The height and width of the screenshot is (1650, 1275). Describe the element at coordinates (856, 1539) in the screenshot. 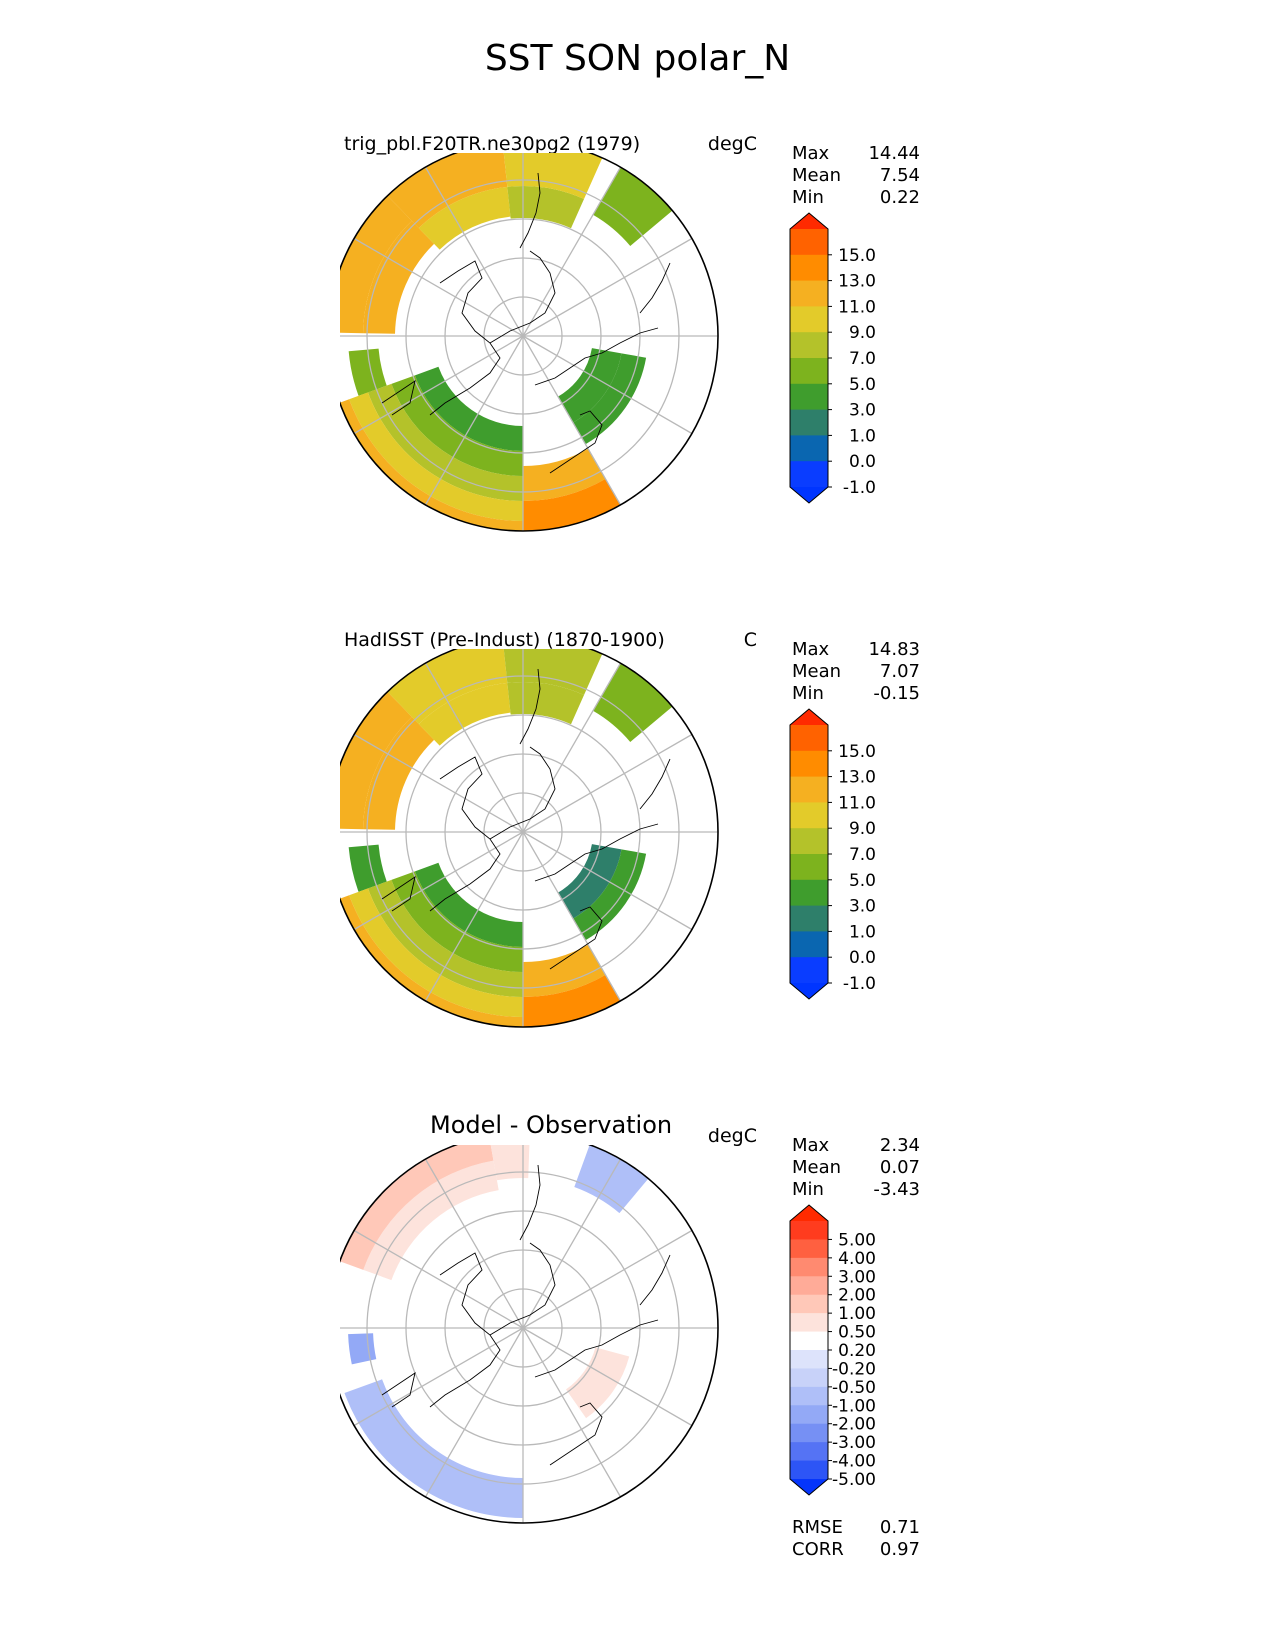

I see `stats-rmse-corr: RMSE 0.71 CORR 0.97` at that location.